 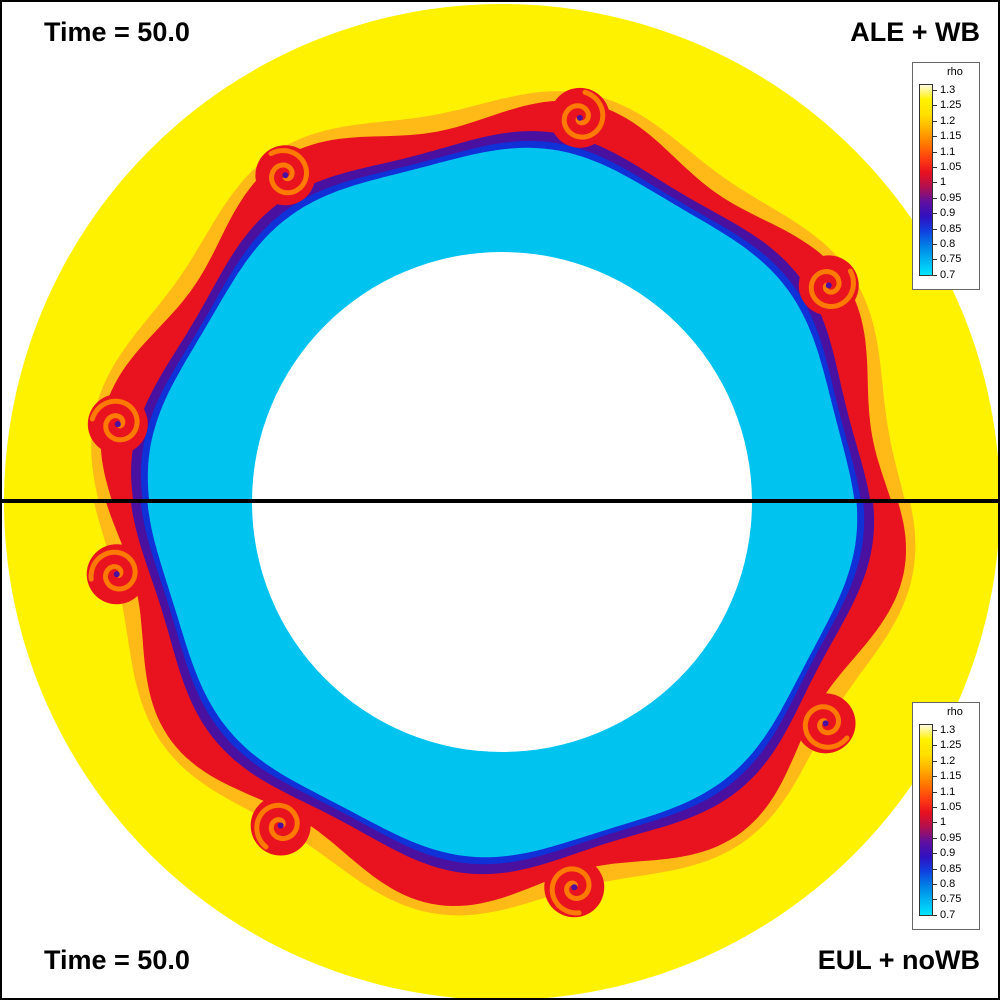 I want to click on time-label-bottom: Time = 50.0, so click(x=117, y=960).